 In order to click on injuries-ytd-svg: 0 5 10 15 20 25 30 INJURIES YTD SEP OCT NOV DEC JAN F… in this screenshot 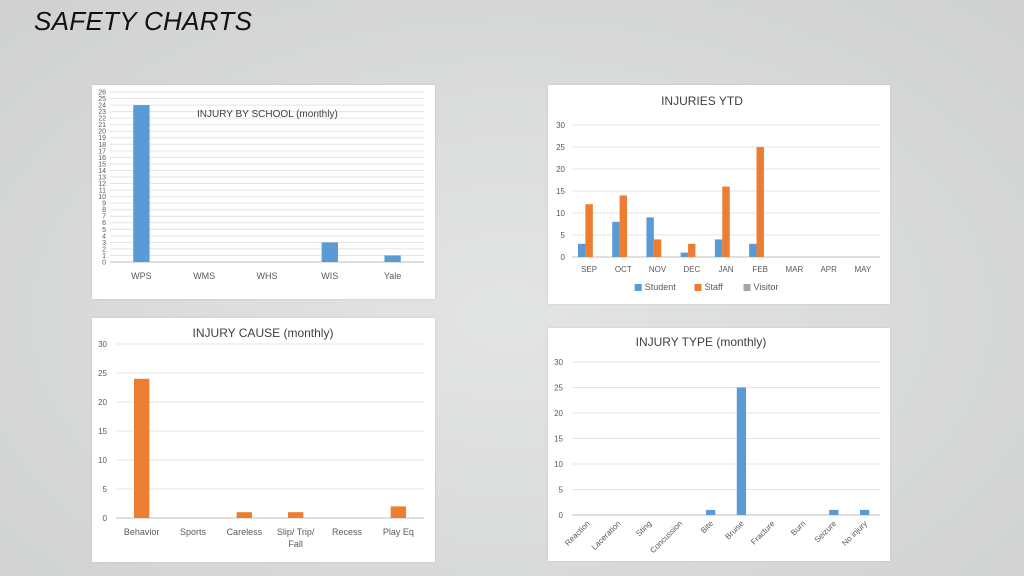, I will do `click(718, 193)`.